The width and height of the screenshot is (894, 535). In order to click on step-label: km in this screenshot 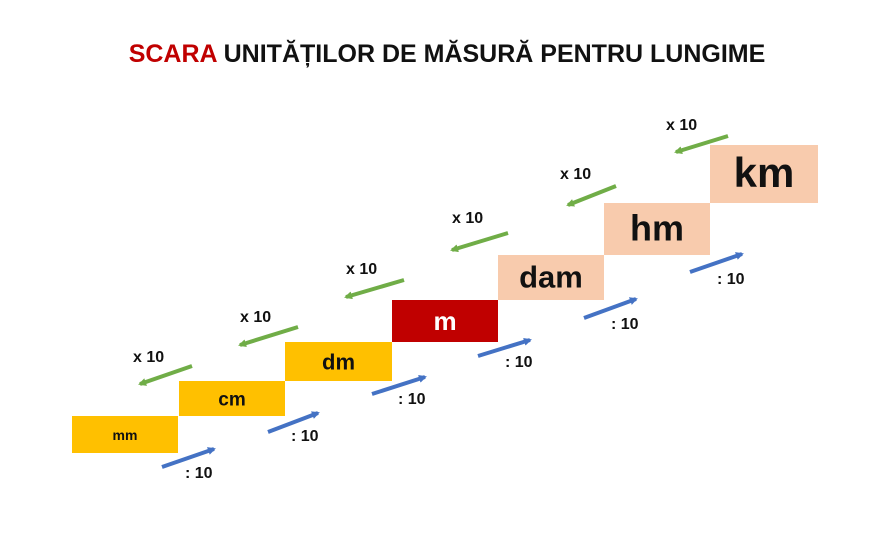, I will do `click(764, 172)`.